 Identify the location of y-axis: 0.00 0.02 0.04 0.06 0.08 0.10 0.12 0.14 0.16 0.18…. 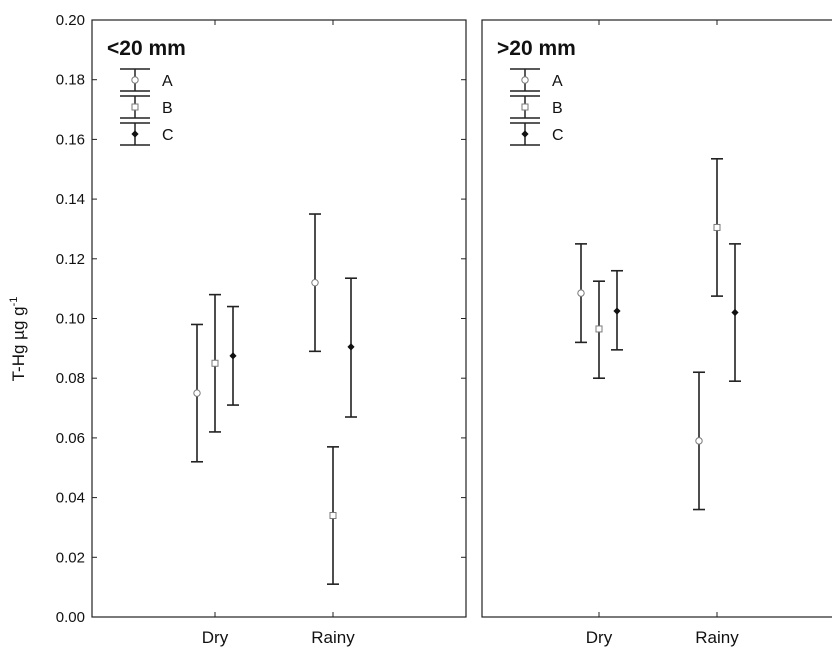
(76, 319).